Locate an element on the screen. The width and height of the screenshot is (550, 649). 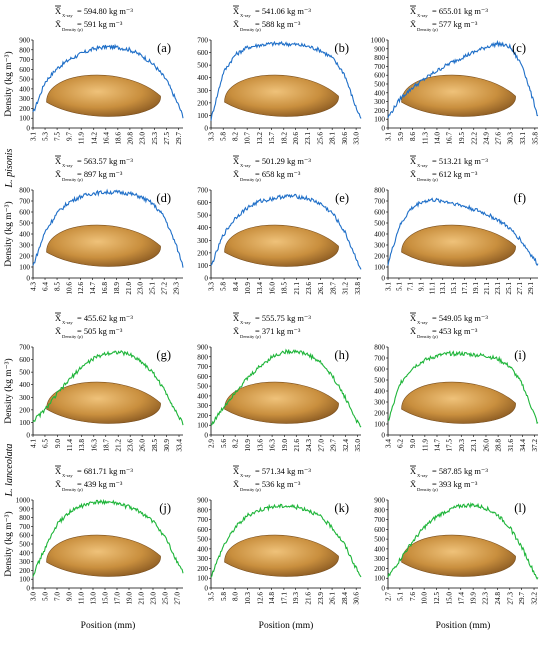
x-tick-label: 10.9 is located at coordinates (248, 445).